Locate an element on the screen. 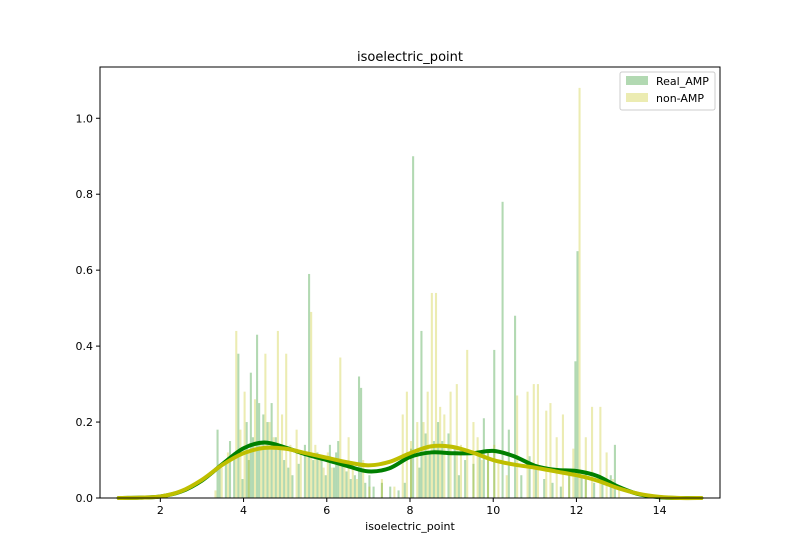 This screenshot has width=800, height=560. kde-line-non-amp is located at coordinates (410, 472).